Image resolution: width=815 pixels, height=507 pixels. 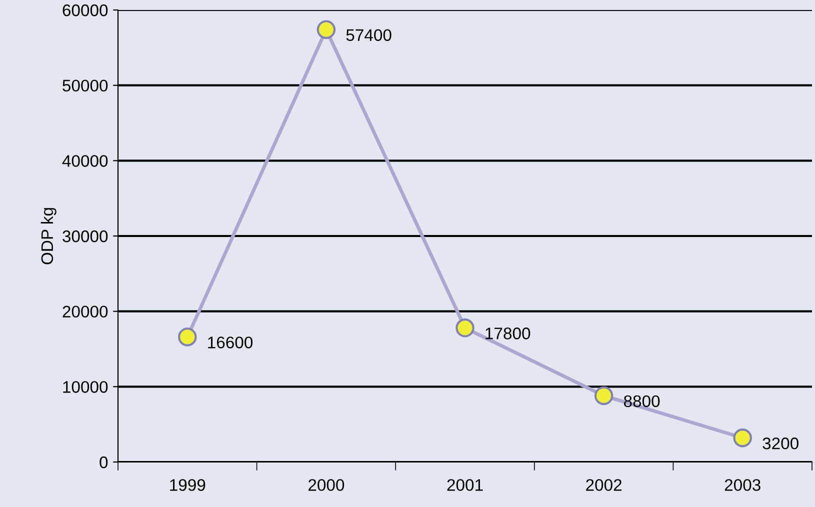 What do you see at coordinates (85, 312) in the screenshot?
I see `y-tick-label: 20000` at bounding box center [85, 312].